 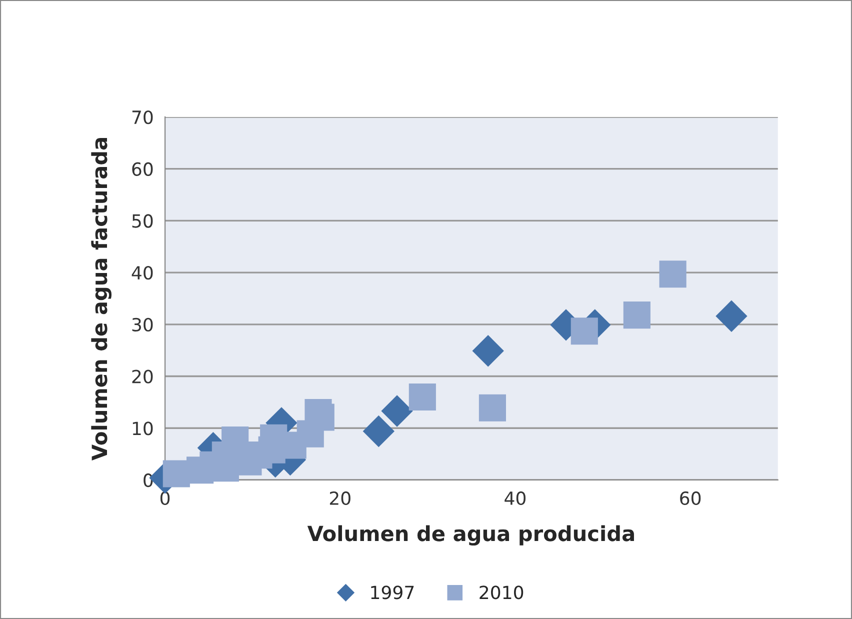 What do you see at coordinates (142, 429) in the screenshot?
I see `y-tick-label: 10` at bounding box center [142, 429].